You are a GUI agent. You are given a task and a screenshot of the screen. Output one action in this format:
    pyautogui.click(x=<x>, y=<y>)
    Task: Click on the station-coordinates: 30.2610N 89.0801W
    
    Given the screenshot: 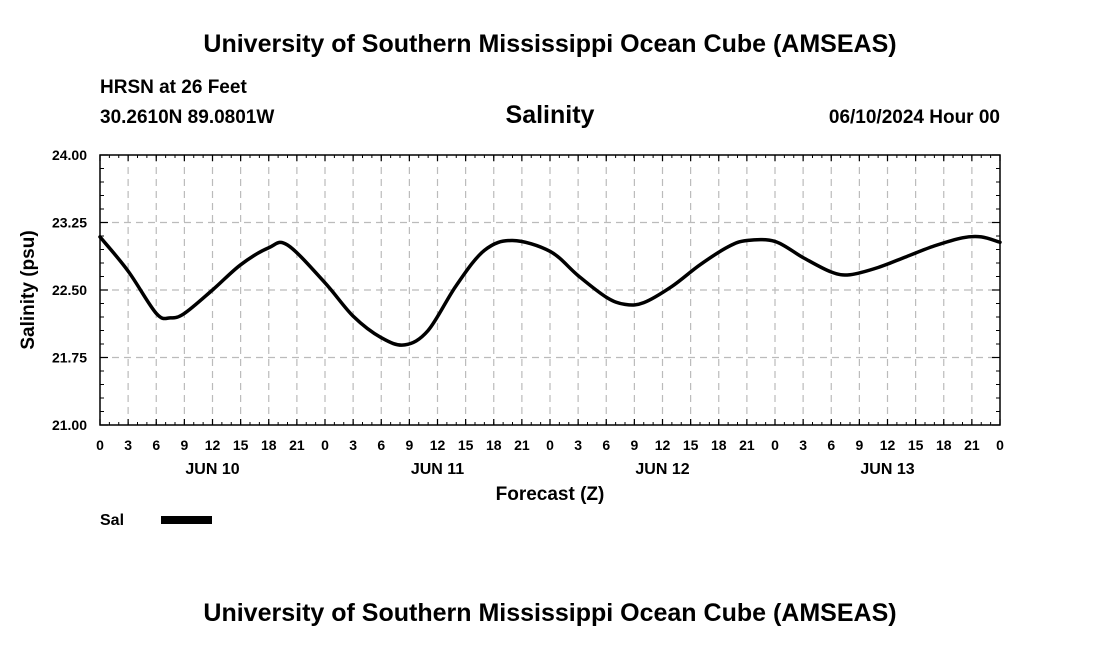 What is the action you would take?
    pyautogui.click(x=187, y=117)
    